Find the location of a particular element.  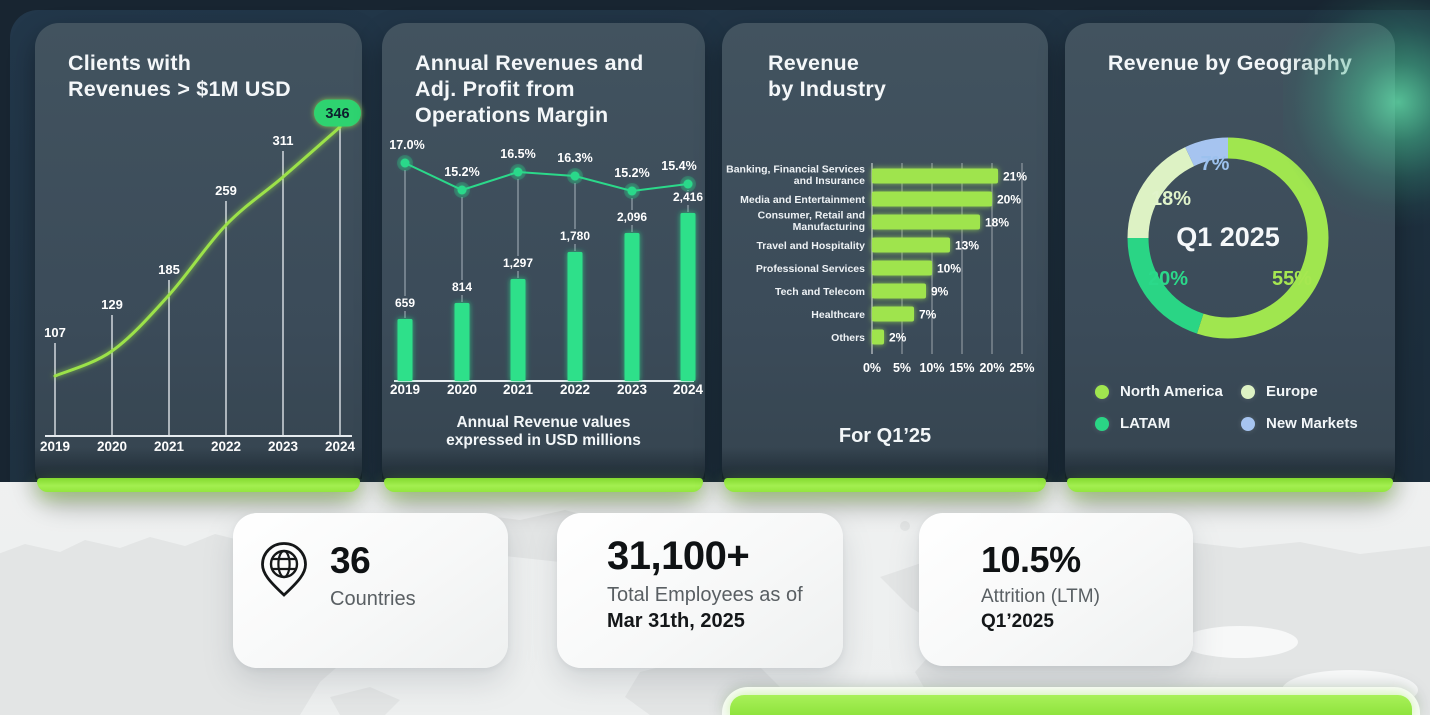

legend-label: North America is located at coordinates (1171, 391).